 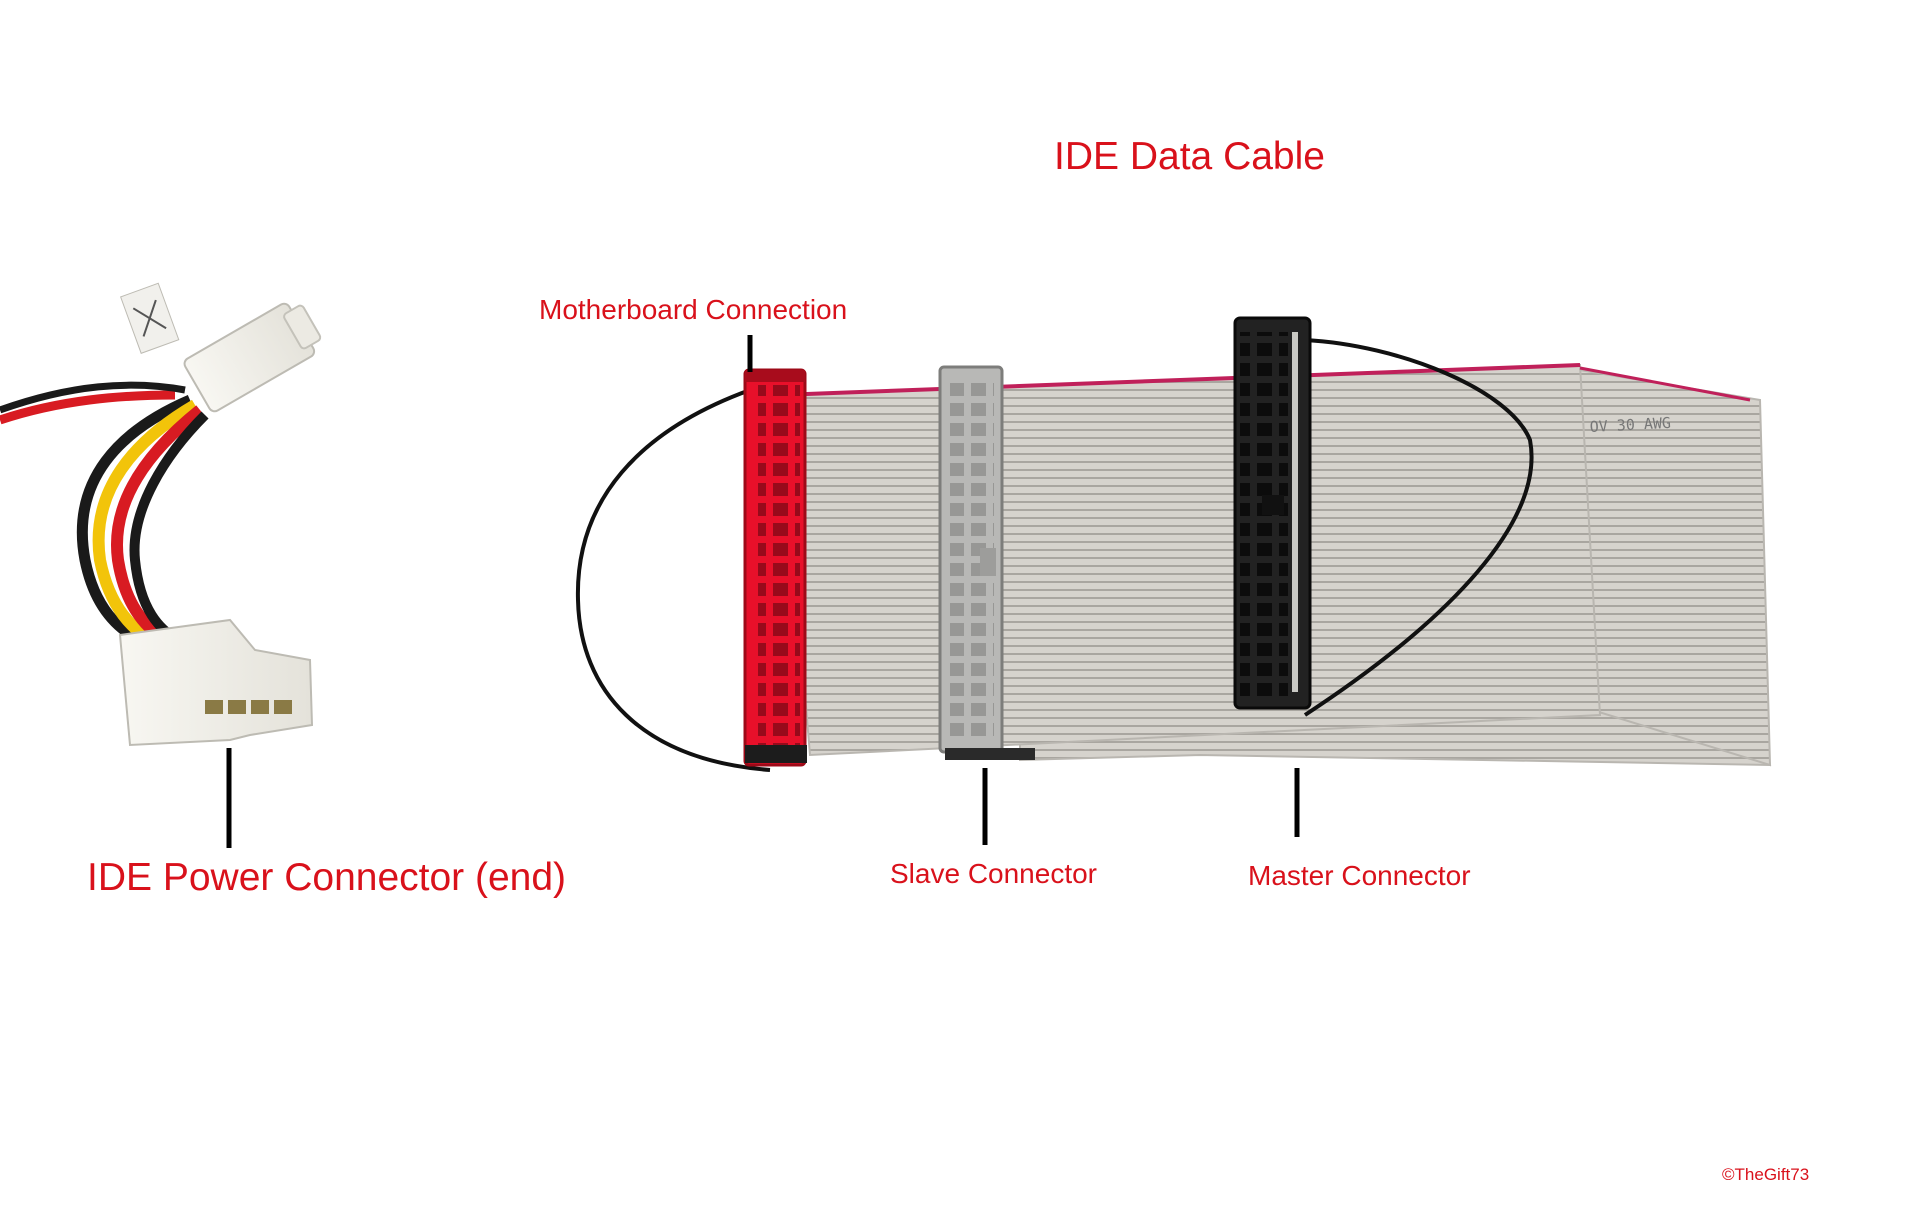 What do you see at coordinates (1630, 425) in the screenshot?
I see `svg-text: OV 30 AWG` at bounding box center [1630, 425].